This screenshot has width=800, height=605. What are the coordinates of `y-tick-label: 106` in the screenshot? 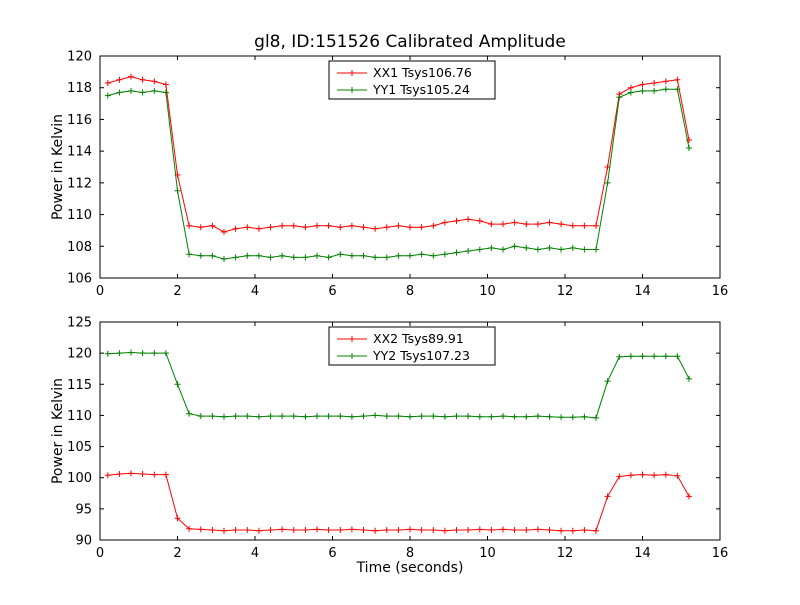 It's located at (79, 279).